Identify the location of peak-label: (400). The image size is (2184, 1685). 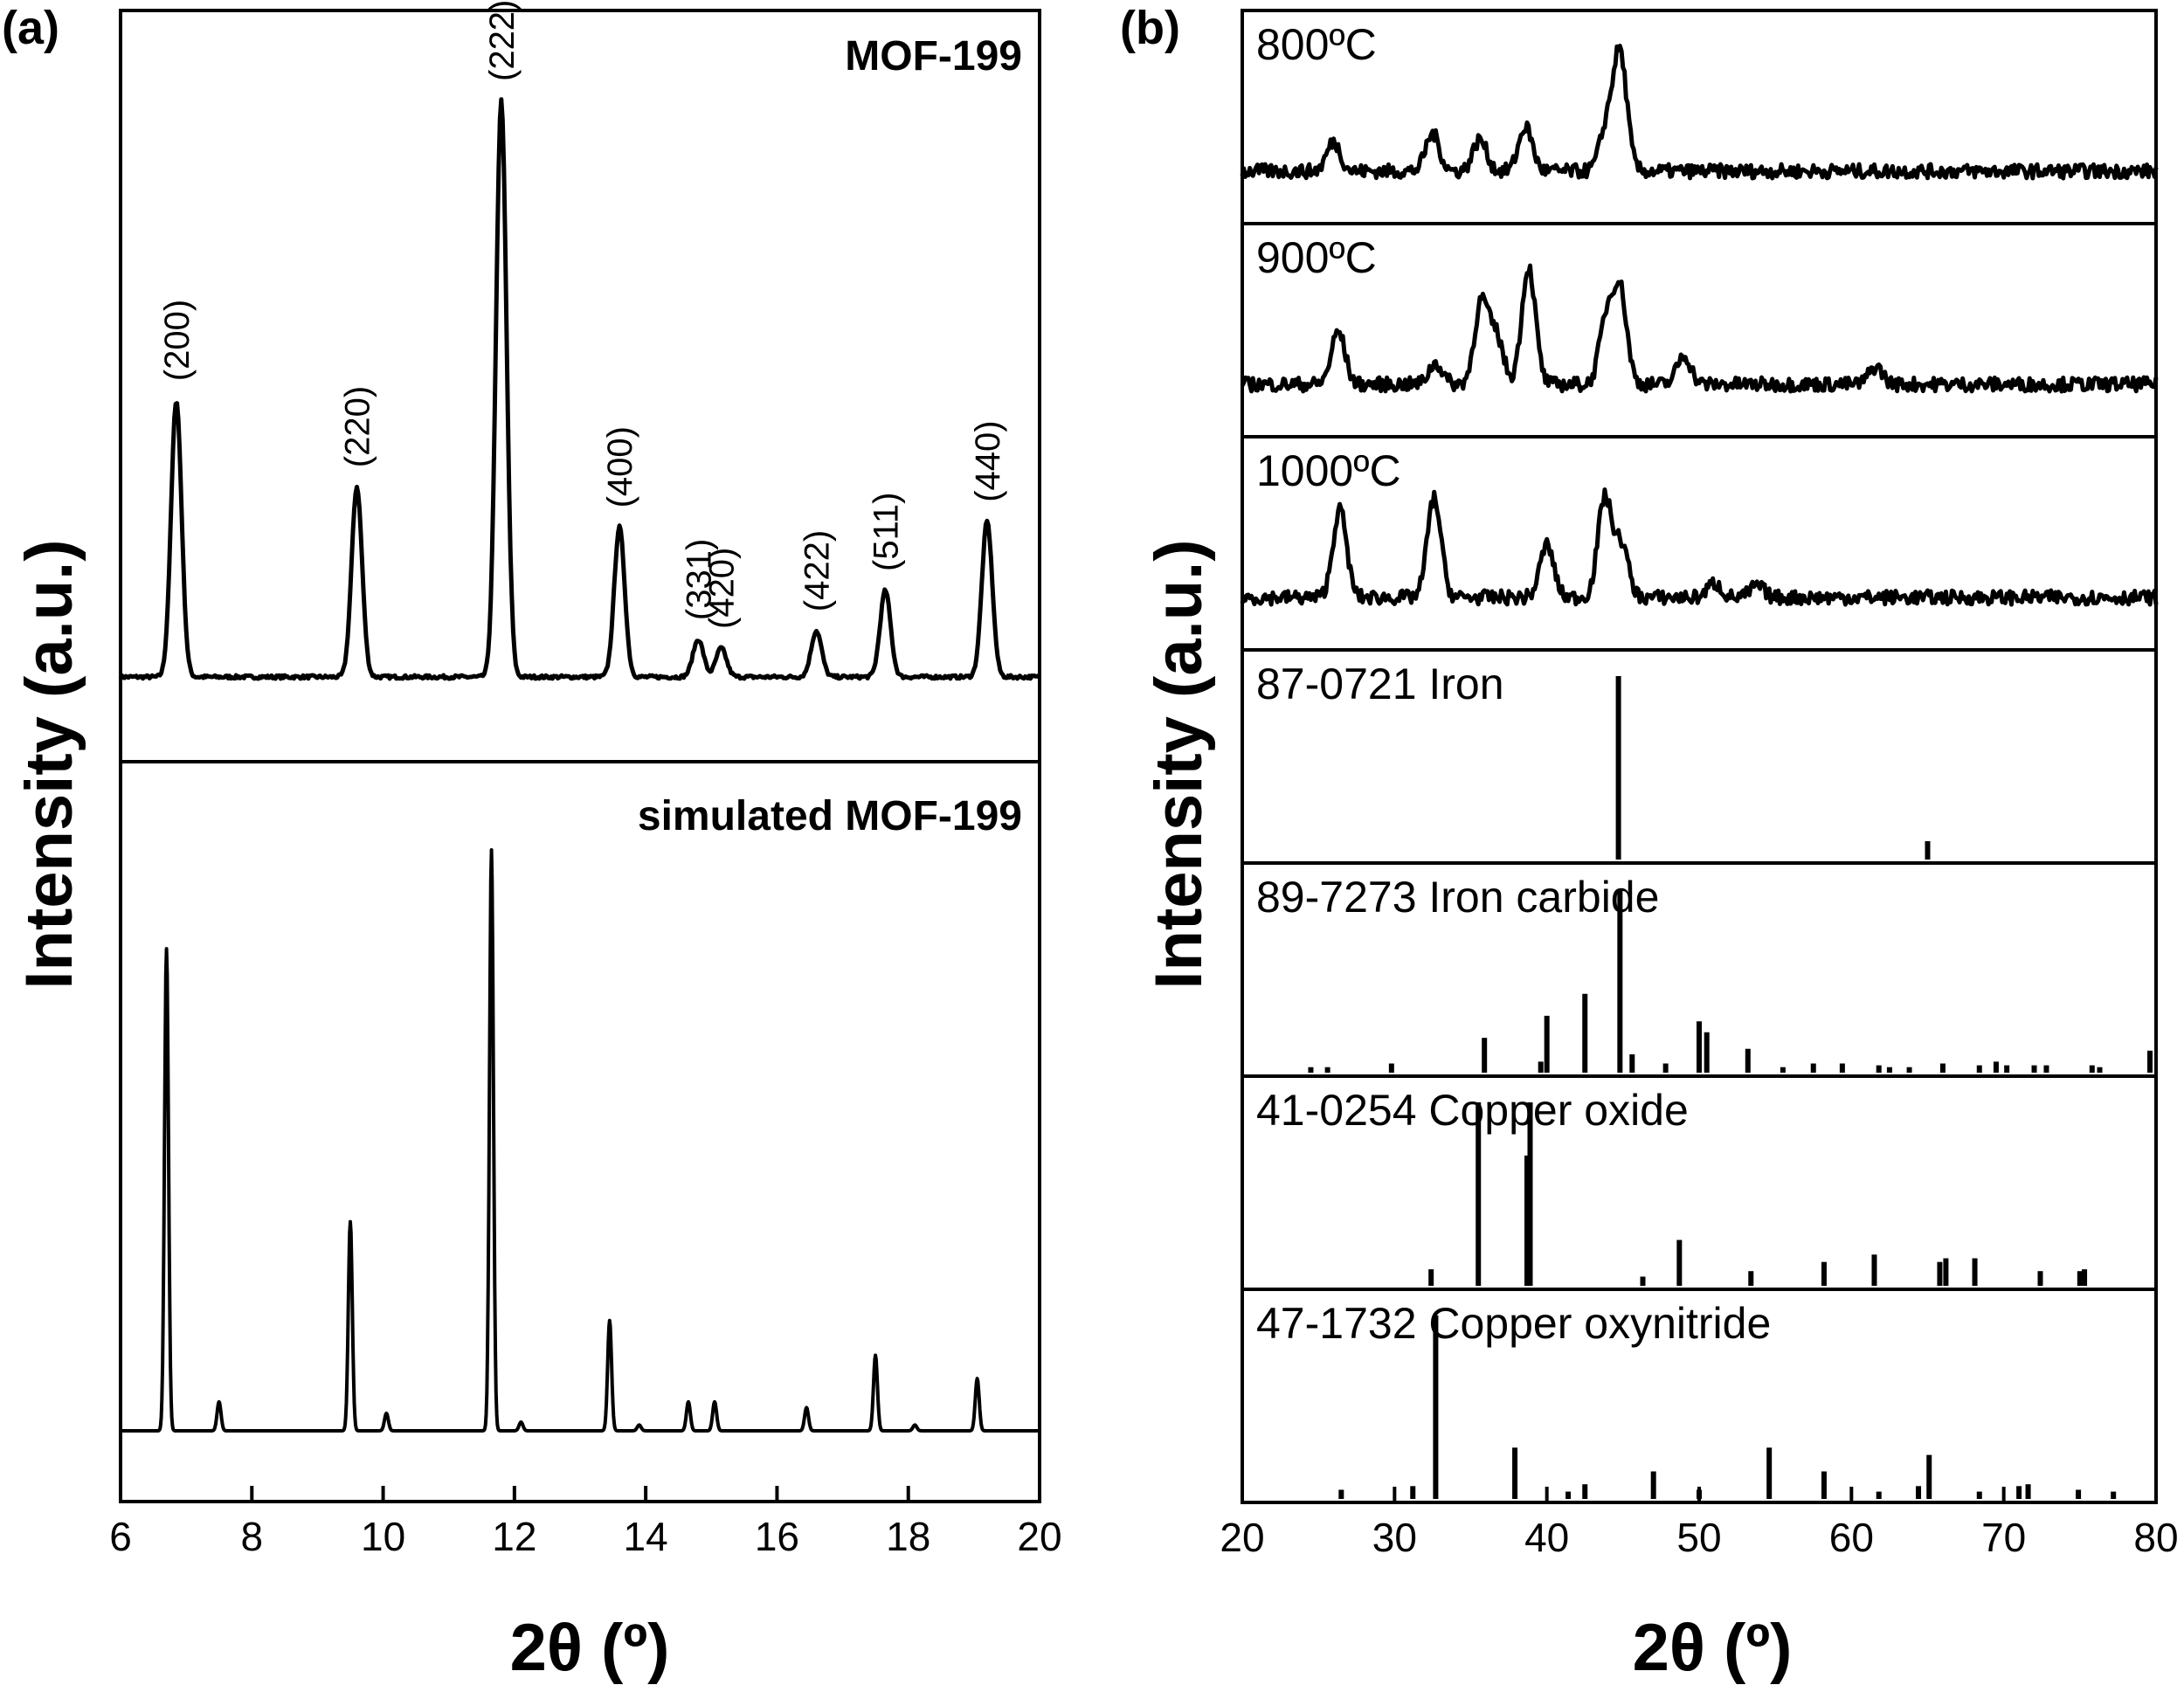
(620, 467).